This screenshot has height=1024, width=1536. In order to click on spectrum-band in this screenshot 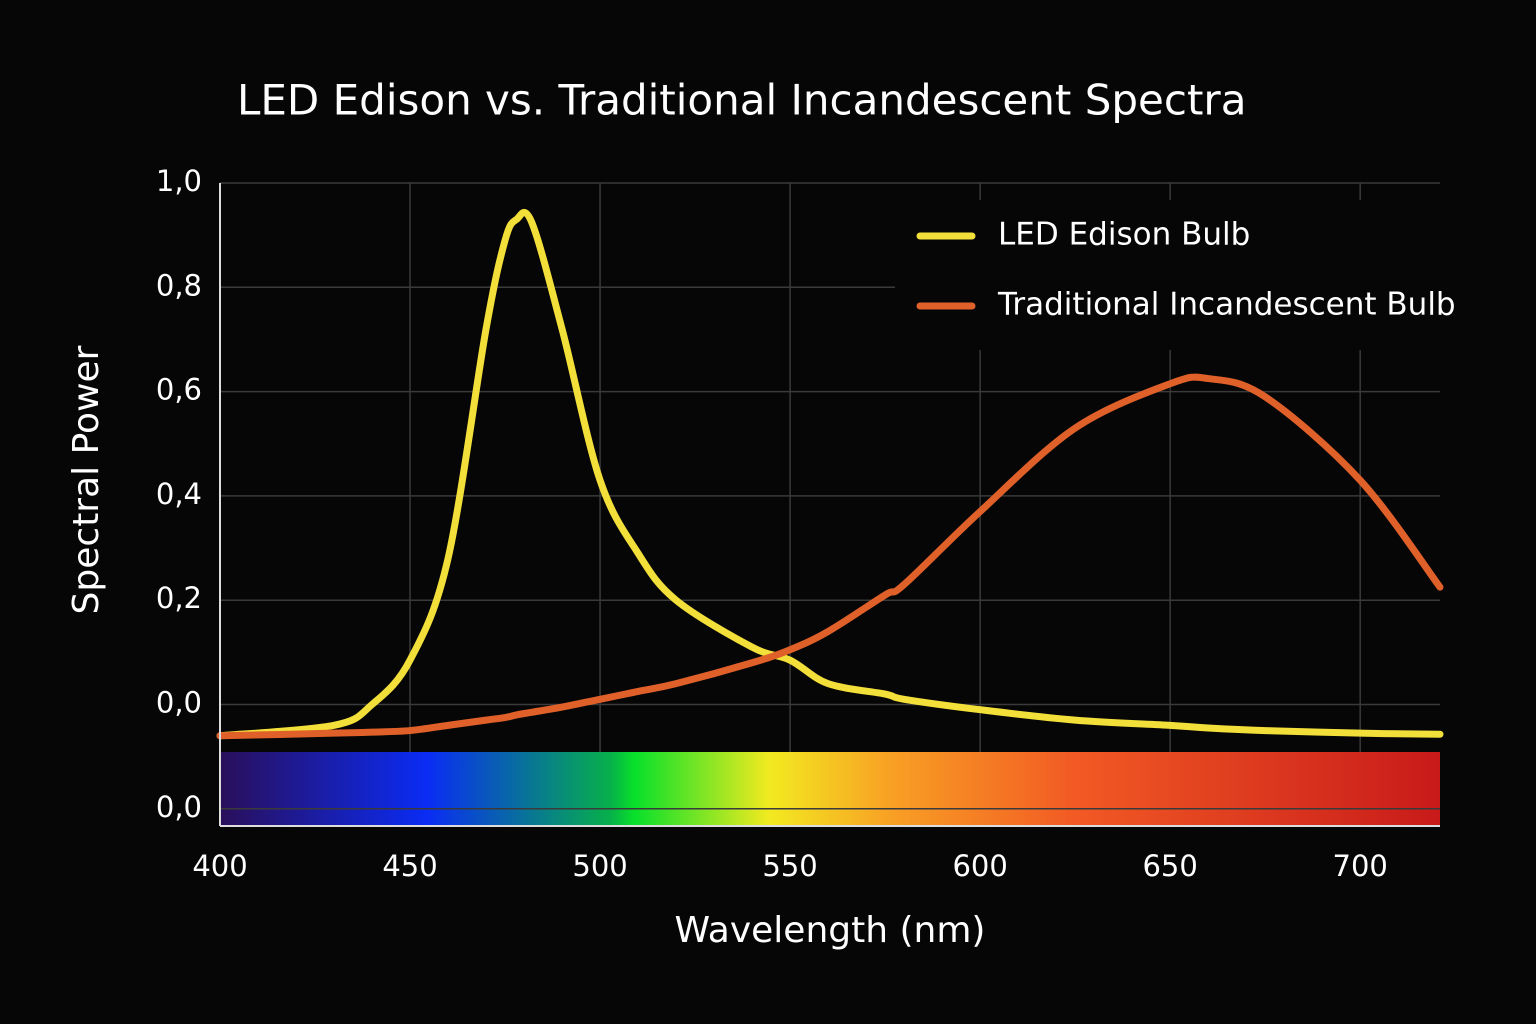, I will do `click(830, 789)`.